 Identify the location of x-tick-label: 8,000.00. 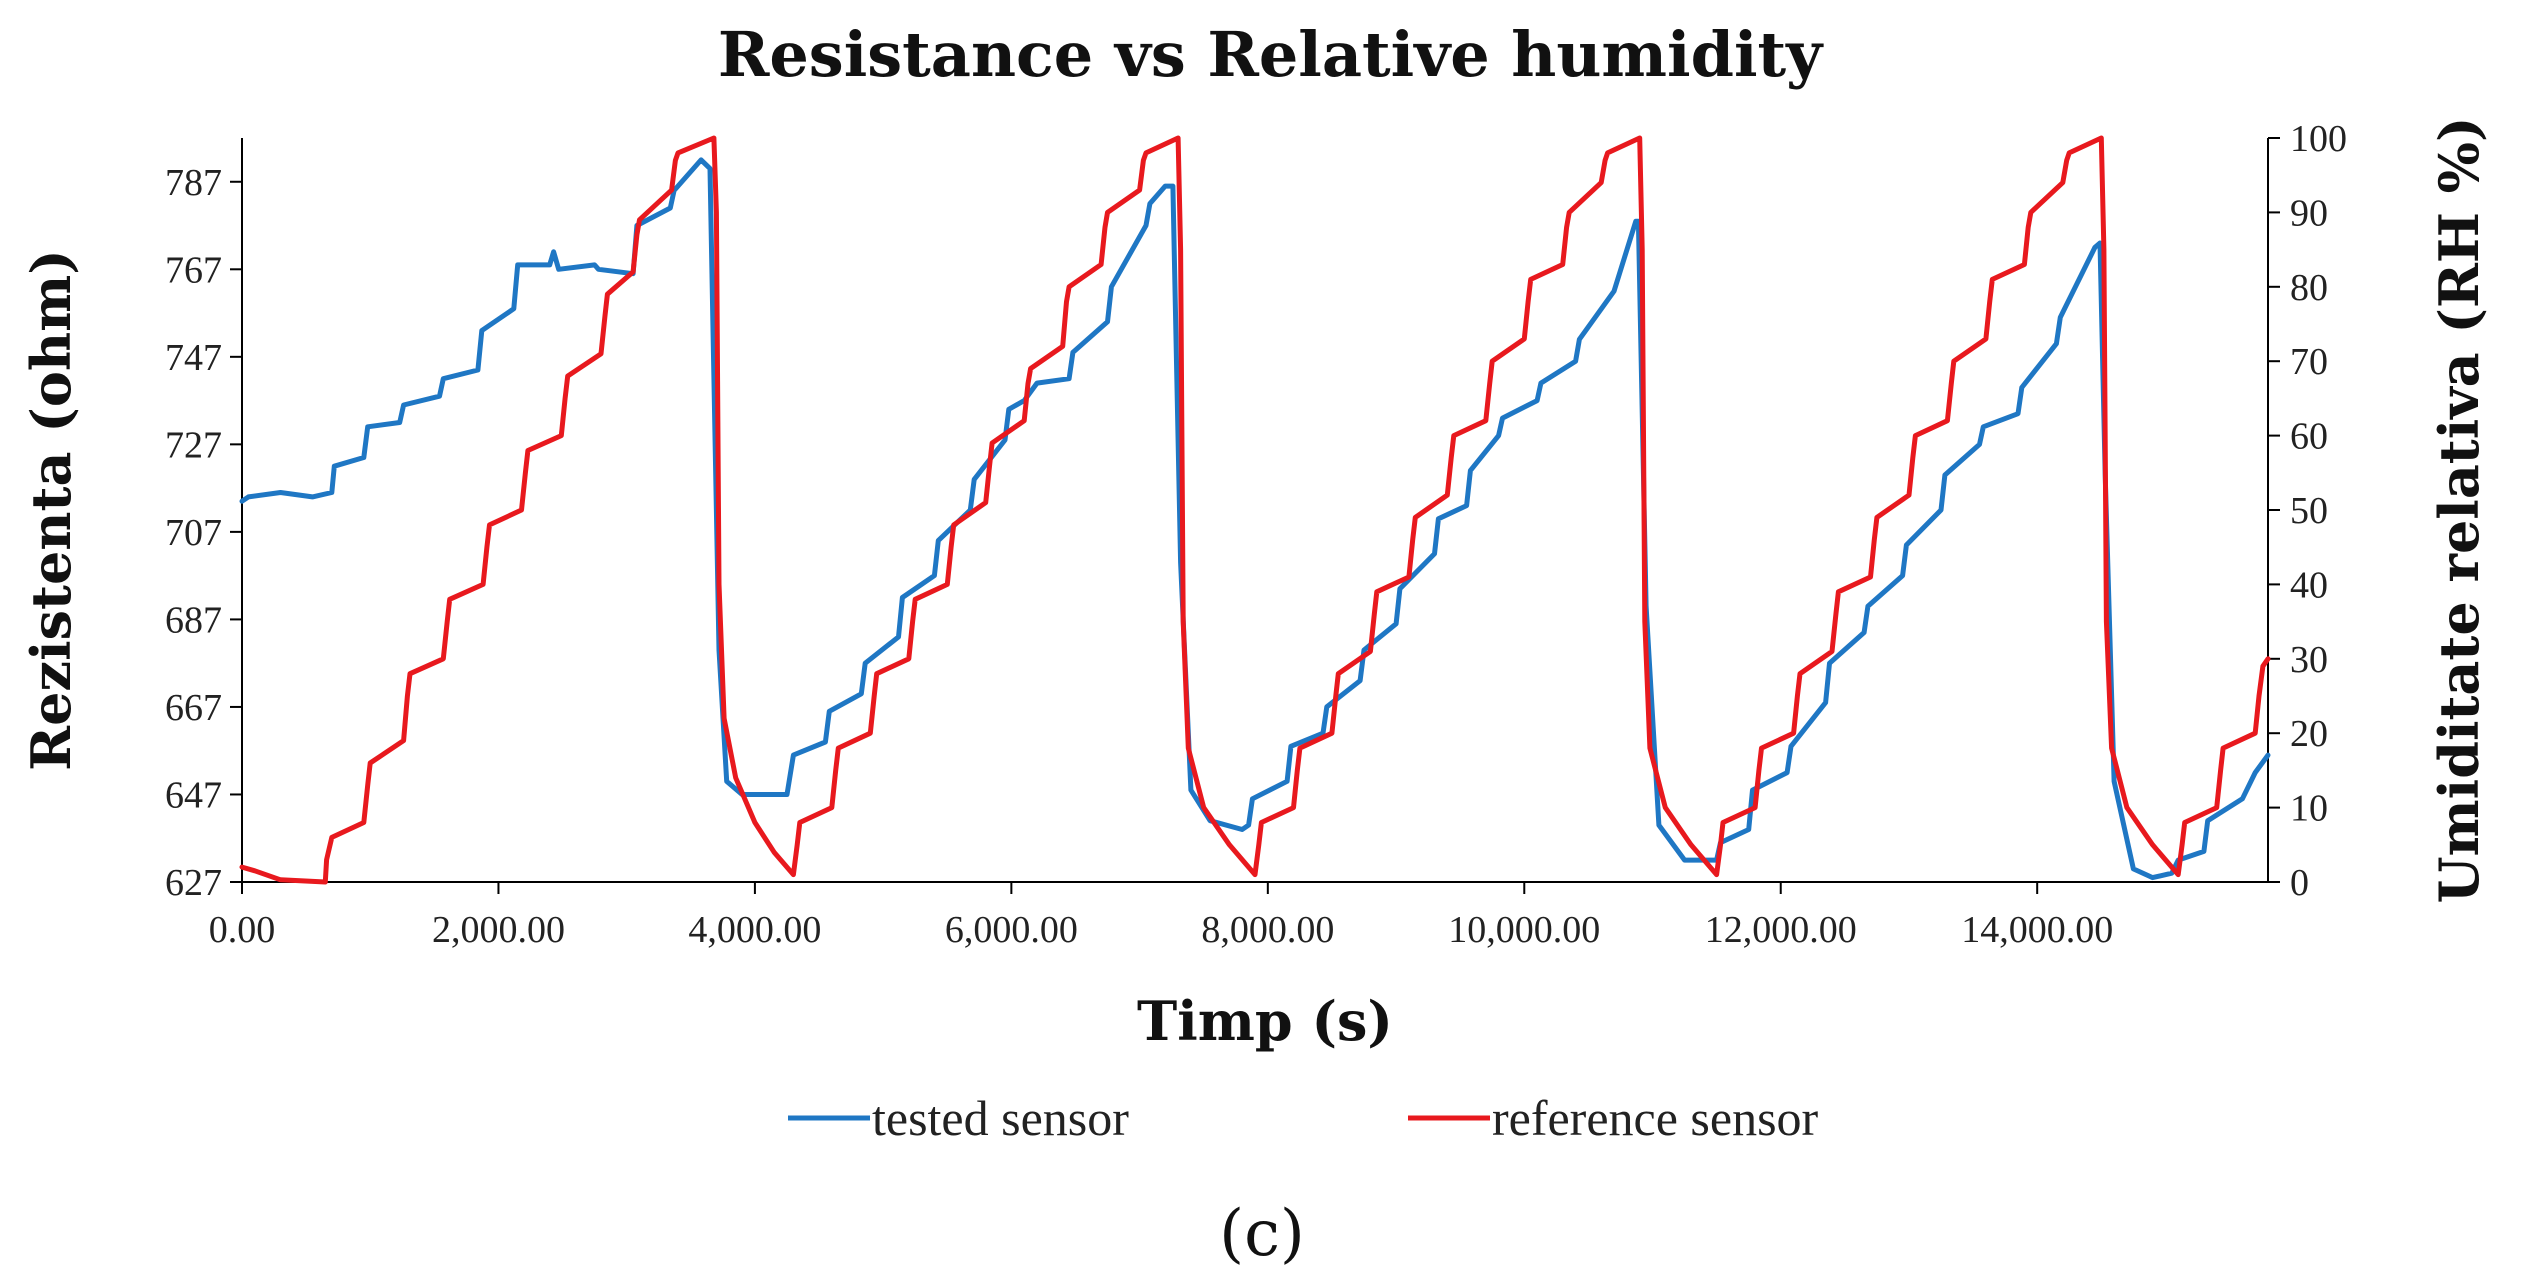
(1267, 930).